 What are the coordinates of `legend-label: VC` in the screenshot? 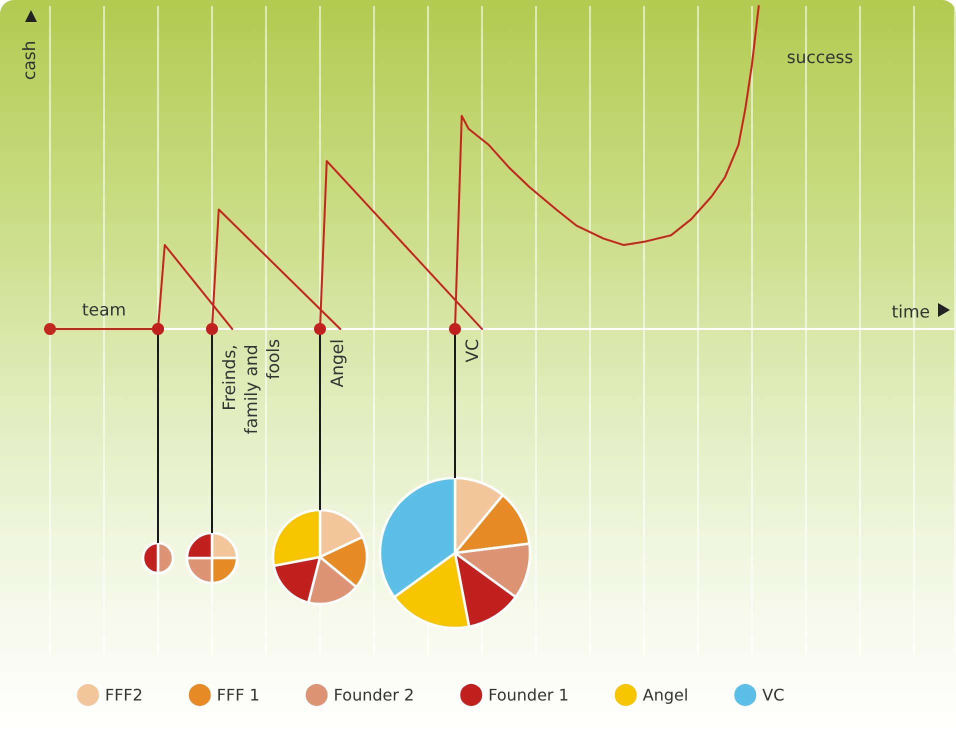 It's located at (773, 695).